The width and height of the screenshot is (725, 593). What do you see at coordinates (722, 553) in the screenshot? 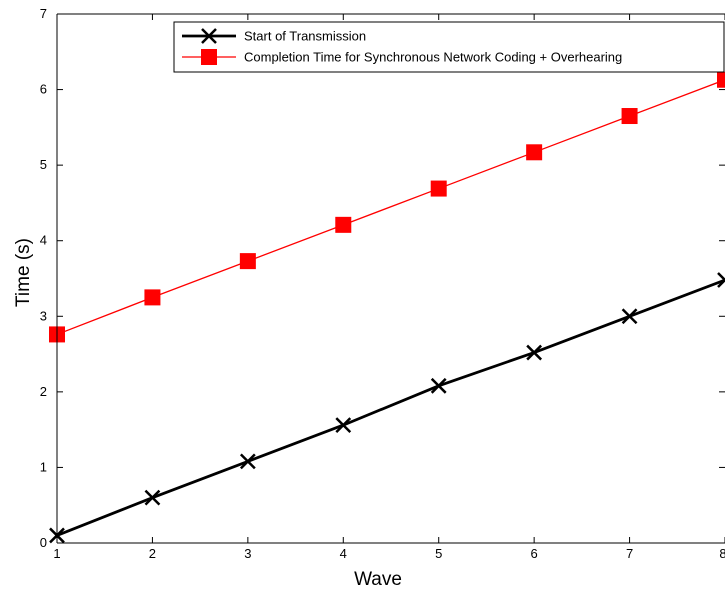
I see `x-tick-label: 8` at bounding box center [722, 553].